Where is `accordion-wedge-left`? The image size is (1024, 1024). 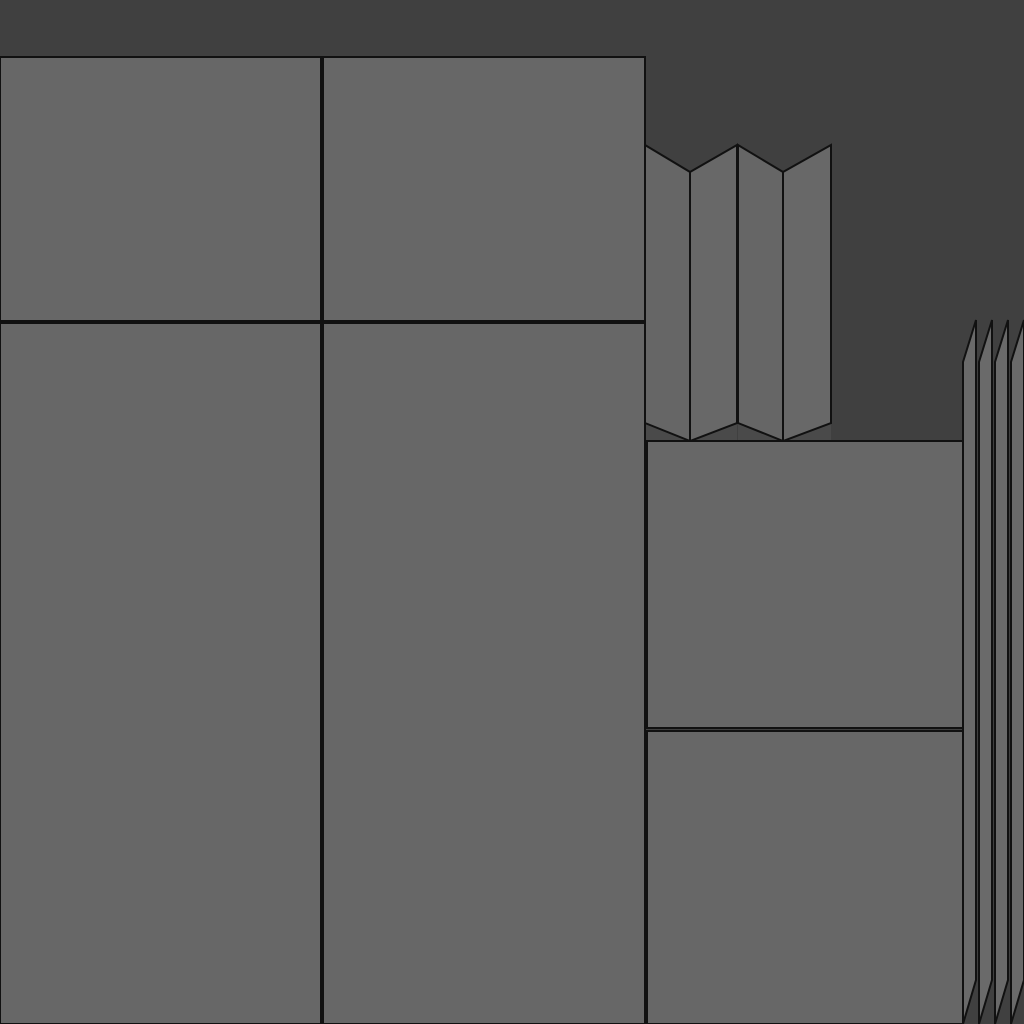 accordion-wedge-left is located at coordinates (691, 432).